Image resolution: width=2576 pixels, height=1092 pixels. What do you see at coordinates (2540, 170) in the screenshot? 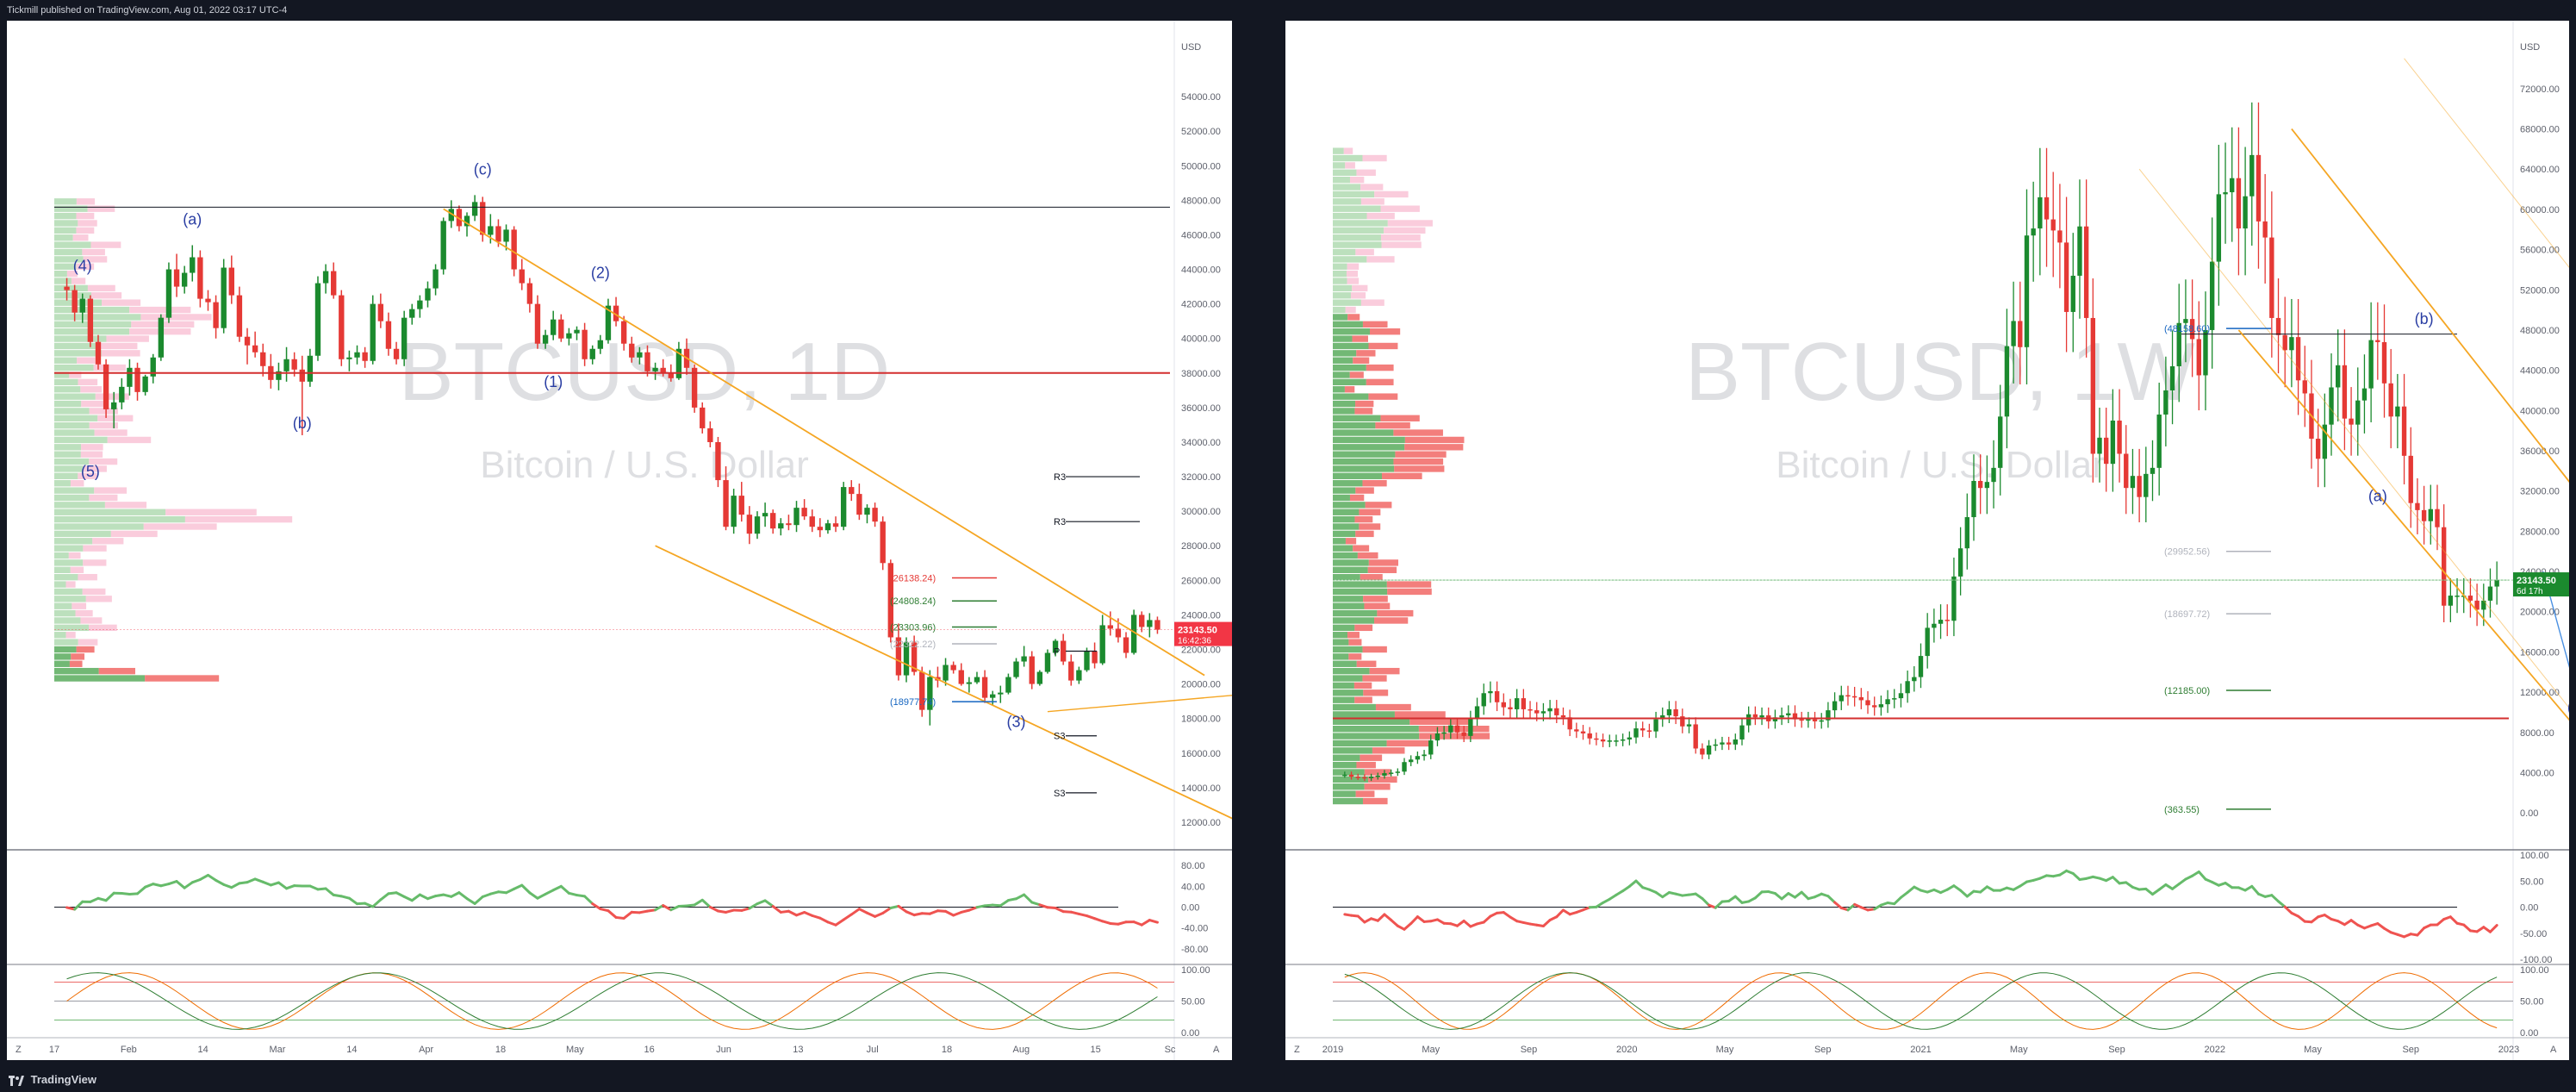
I see `y-tick-label: 64000.00` at bounding box center [2540, 170].